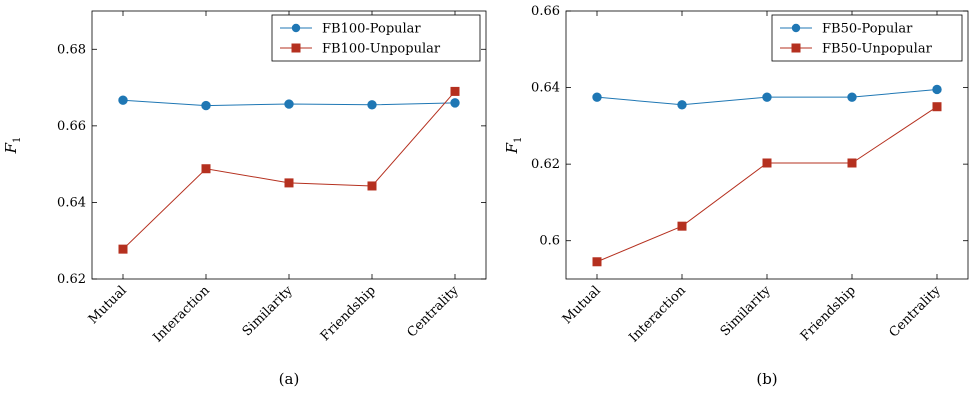 This screenshot has height=396, width=971. I want to click on legend-label: FB100-Unpopular, so click(381, 49).